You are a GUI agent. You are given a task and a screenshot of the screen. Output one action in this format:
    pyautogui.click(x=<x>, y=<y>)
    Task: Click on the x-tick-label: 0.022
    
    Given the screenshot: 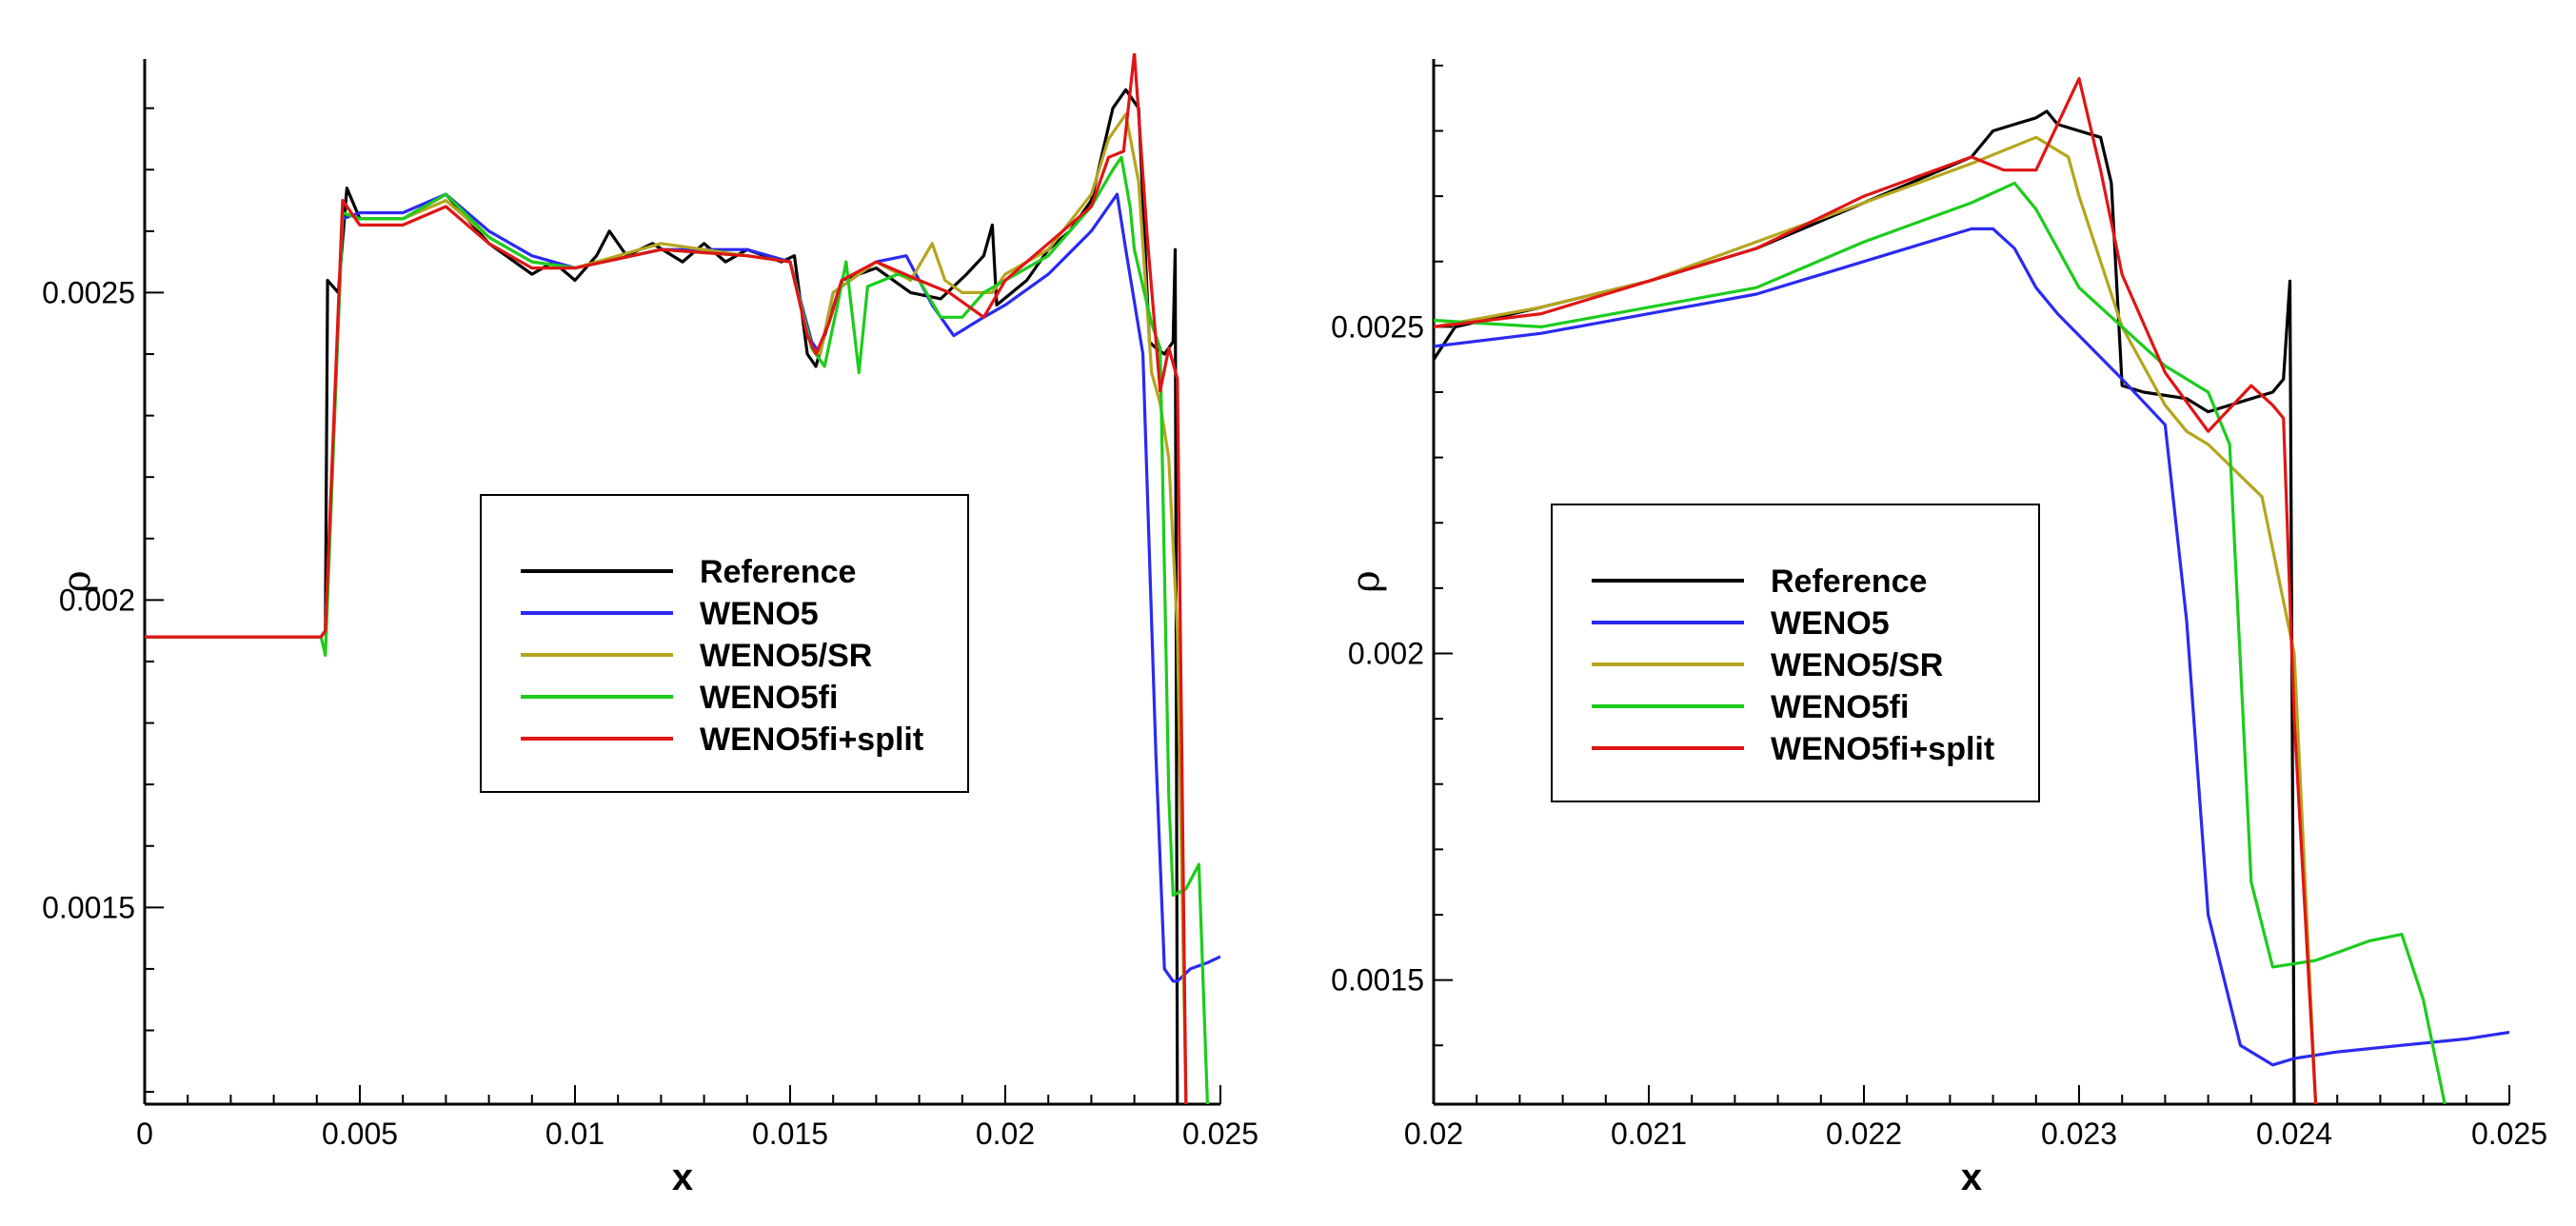 What is the action you would take?
    pyautogui.click(x=1864, y=1134)
    